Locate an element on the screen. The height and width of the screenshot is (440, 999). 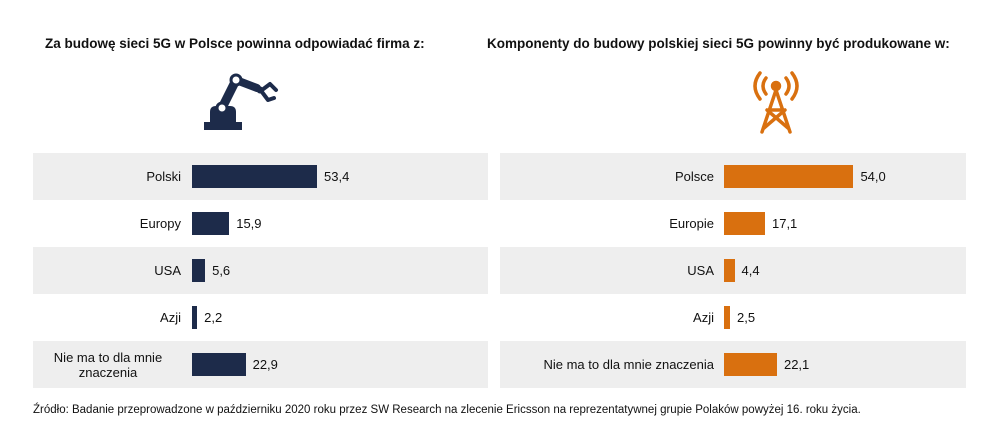
bar-value-label: 22,1 is located at coordinates (796, 364).